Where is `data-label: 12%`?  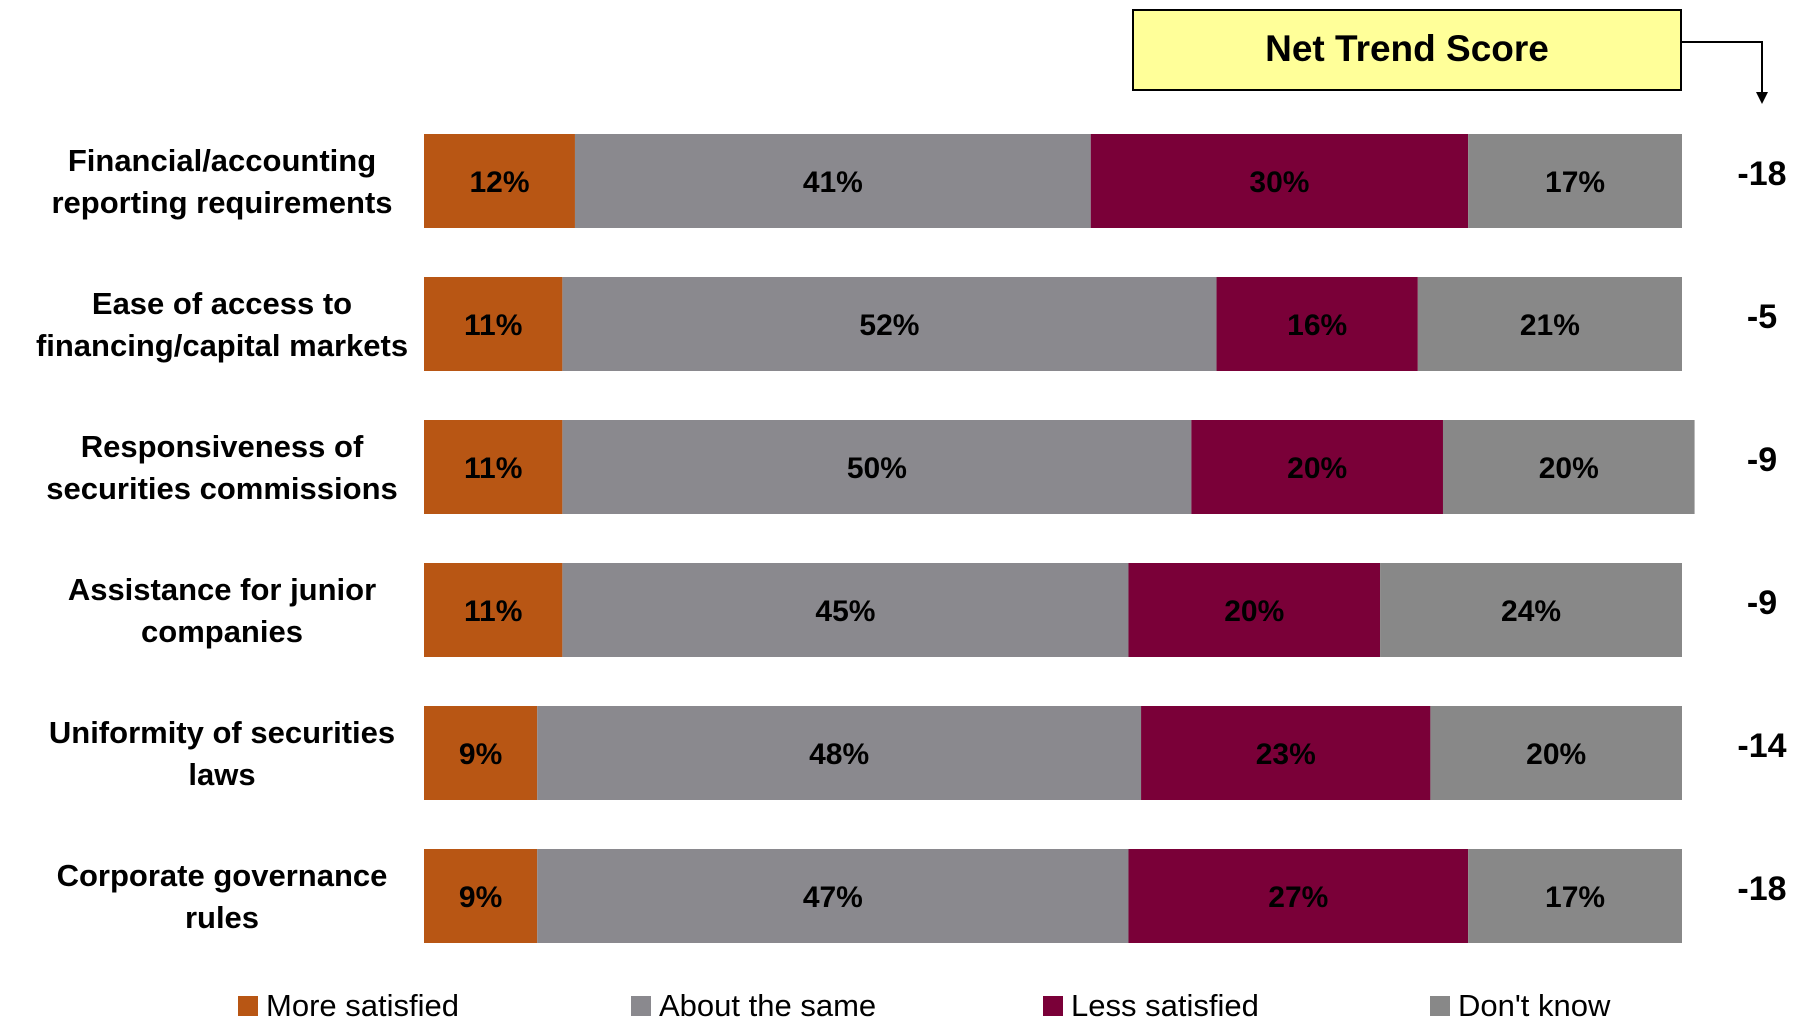 data-label: 12% is located at coordinates (499, 182).